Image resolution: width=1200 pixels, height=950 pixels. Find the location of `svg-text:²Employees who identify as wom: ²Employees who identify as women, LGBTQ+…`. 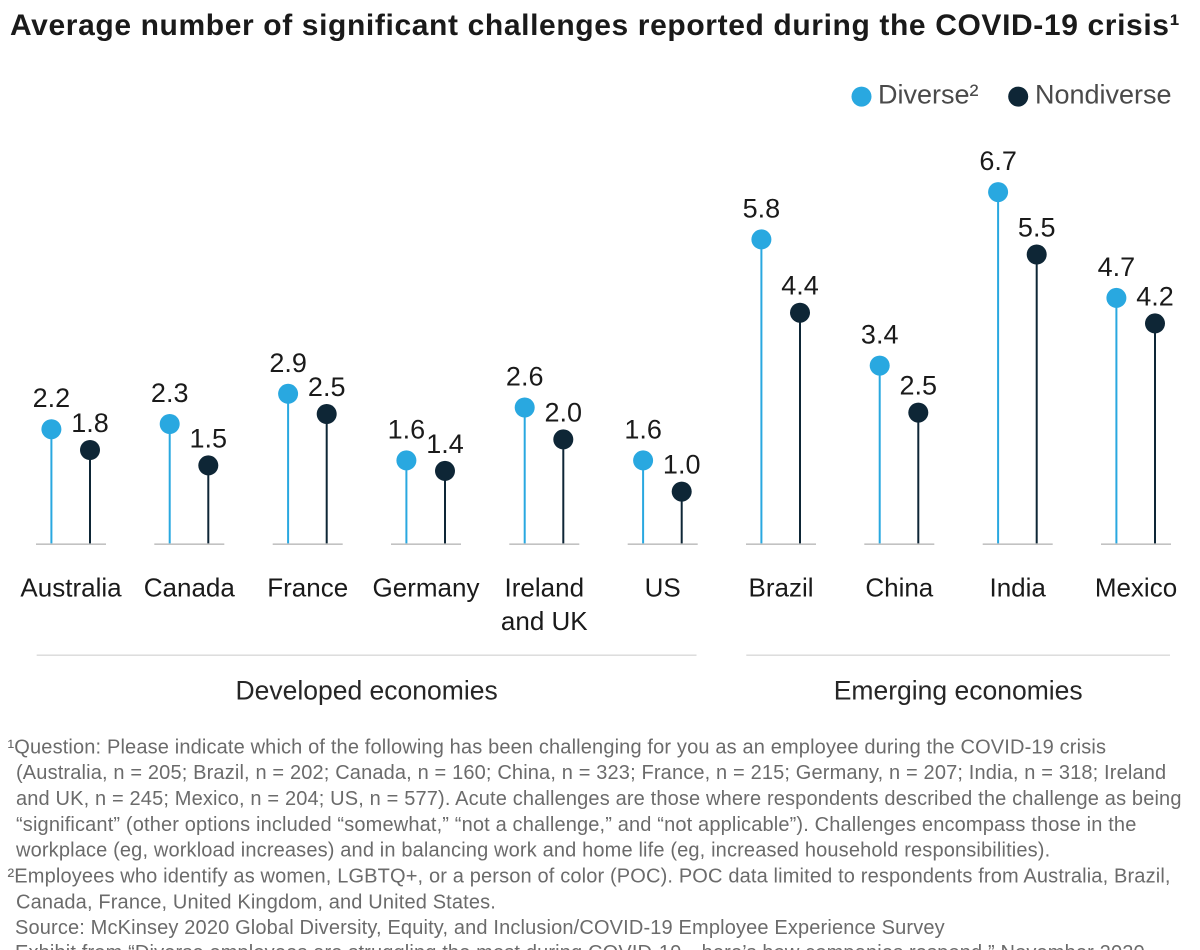

svg-text:²Employees who identify as wom: ²Employees who identify as women, LGBTQ+… is located at coordinates (589, 877).